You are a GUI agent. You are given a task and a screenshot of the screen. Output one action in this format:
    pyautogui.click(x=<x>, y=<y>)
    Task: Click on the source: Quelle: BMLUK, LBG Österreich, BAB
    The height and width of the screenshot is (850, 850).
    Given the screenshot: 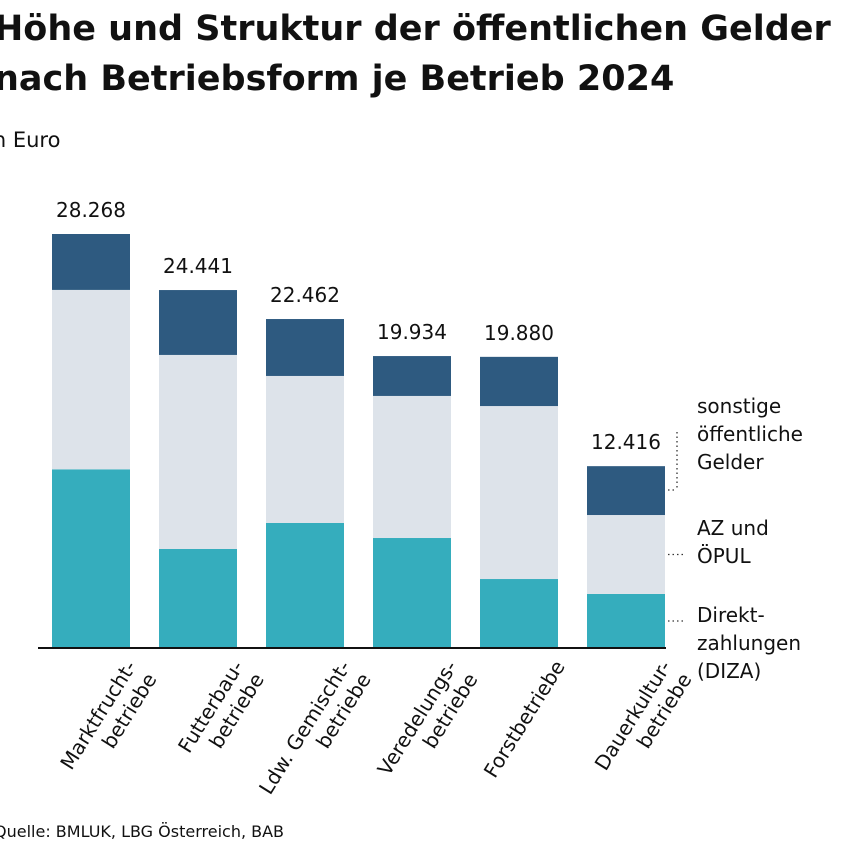 What is the action you would take?
    pyautogui.click(x=142, y=831)
    